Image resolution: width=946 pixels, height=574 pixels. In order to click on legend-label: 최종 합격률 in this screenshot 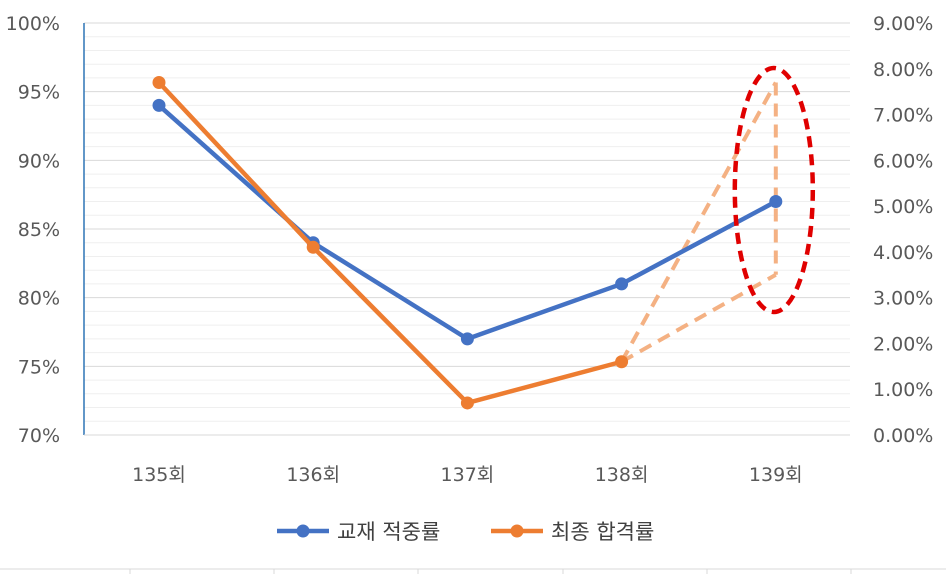, I will do `click(602, 532)`.